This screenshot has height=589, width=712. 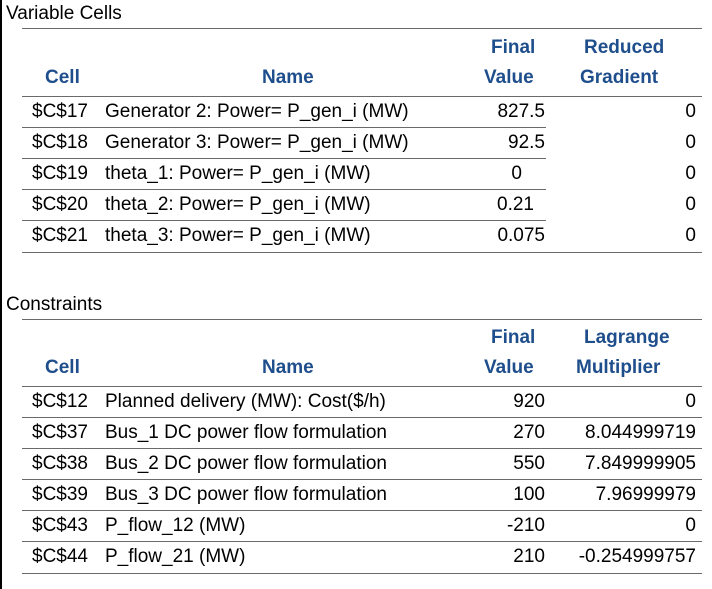 I want to click on row-cell-address: $C$37, so click(x=60, y=432).